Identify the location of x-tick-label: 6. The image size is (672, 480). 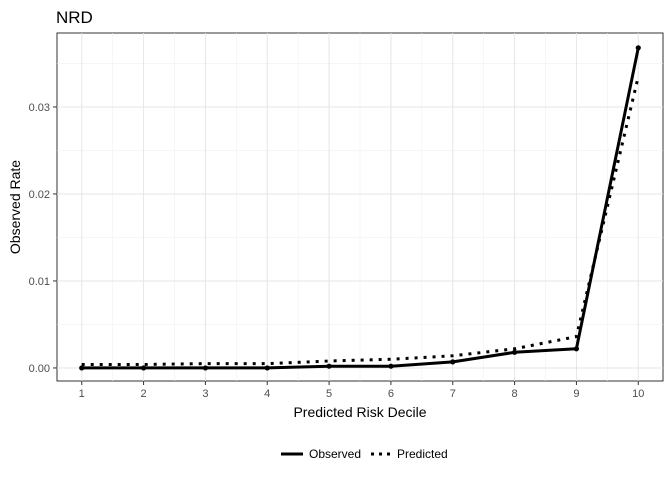
(391, 394).